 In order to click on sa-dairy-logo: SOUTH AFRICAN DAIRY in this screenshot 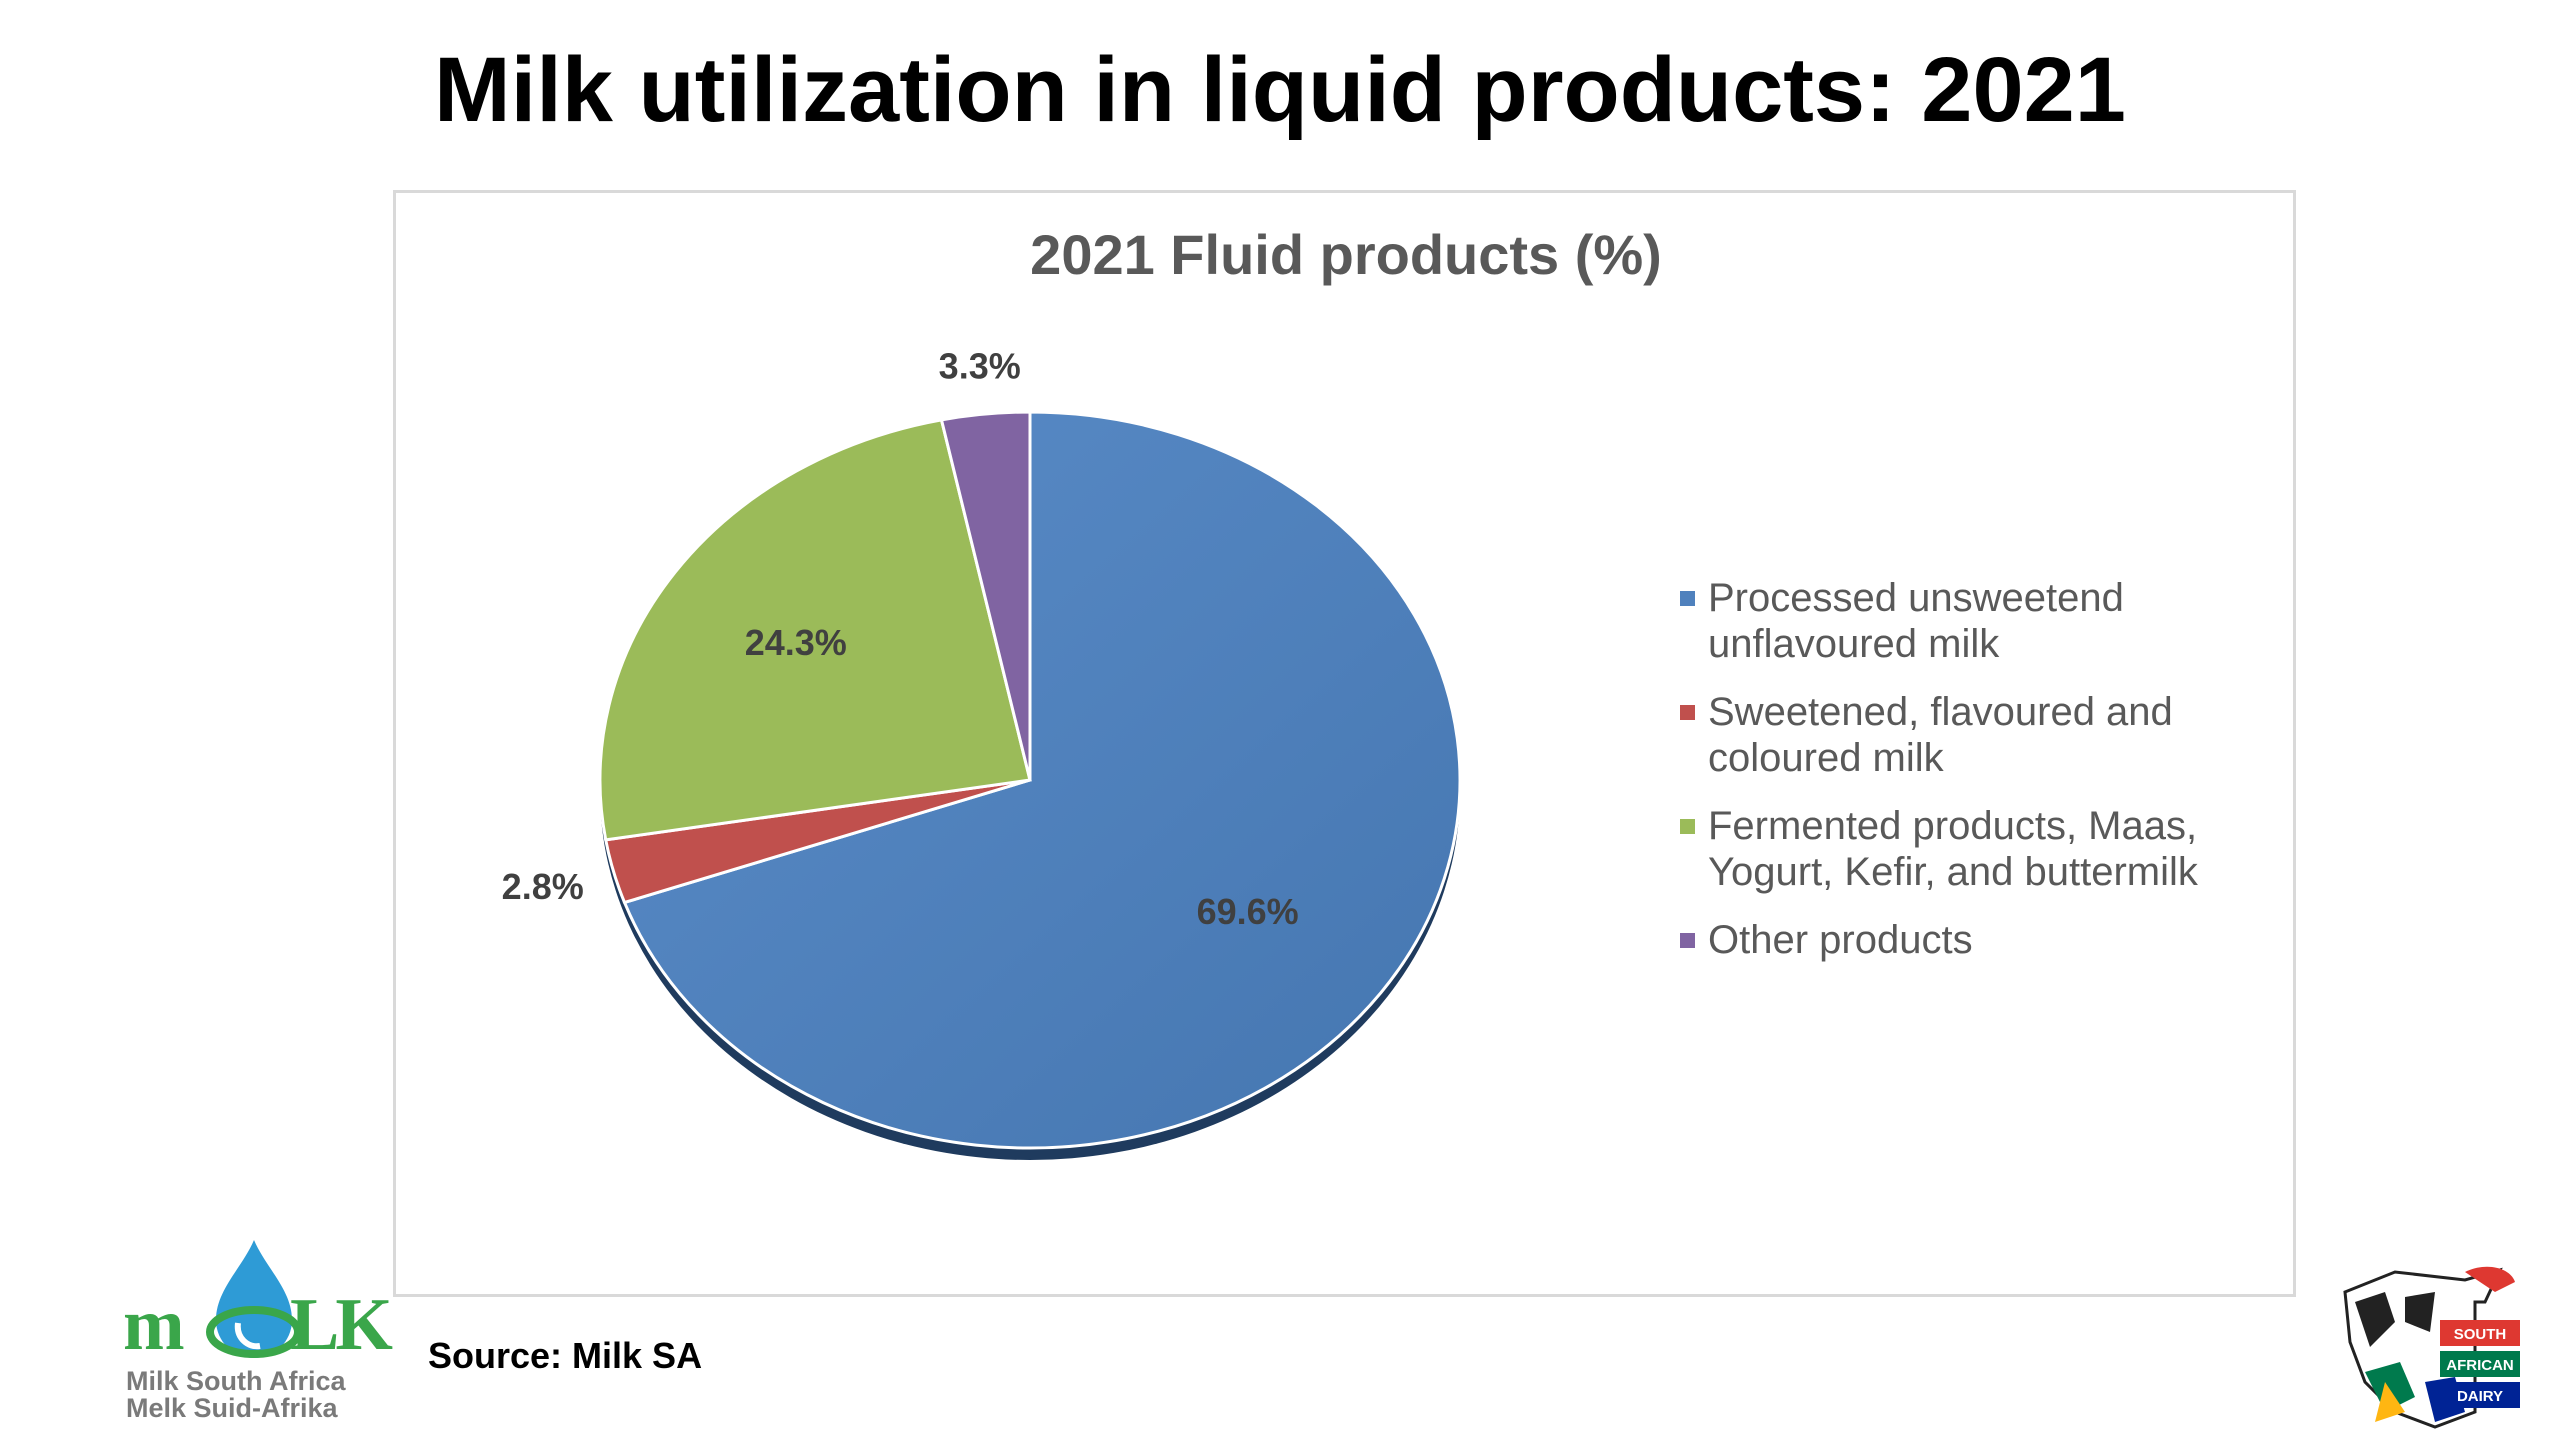, I will do `click(2430, 1347)`.